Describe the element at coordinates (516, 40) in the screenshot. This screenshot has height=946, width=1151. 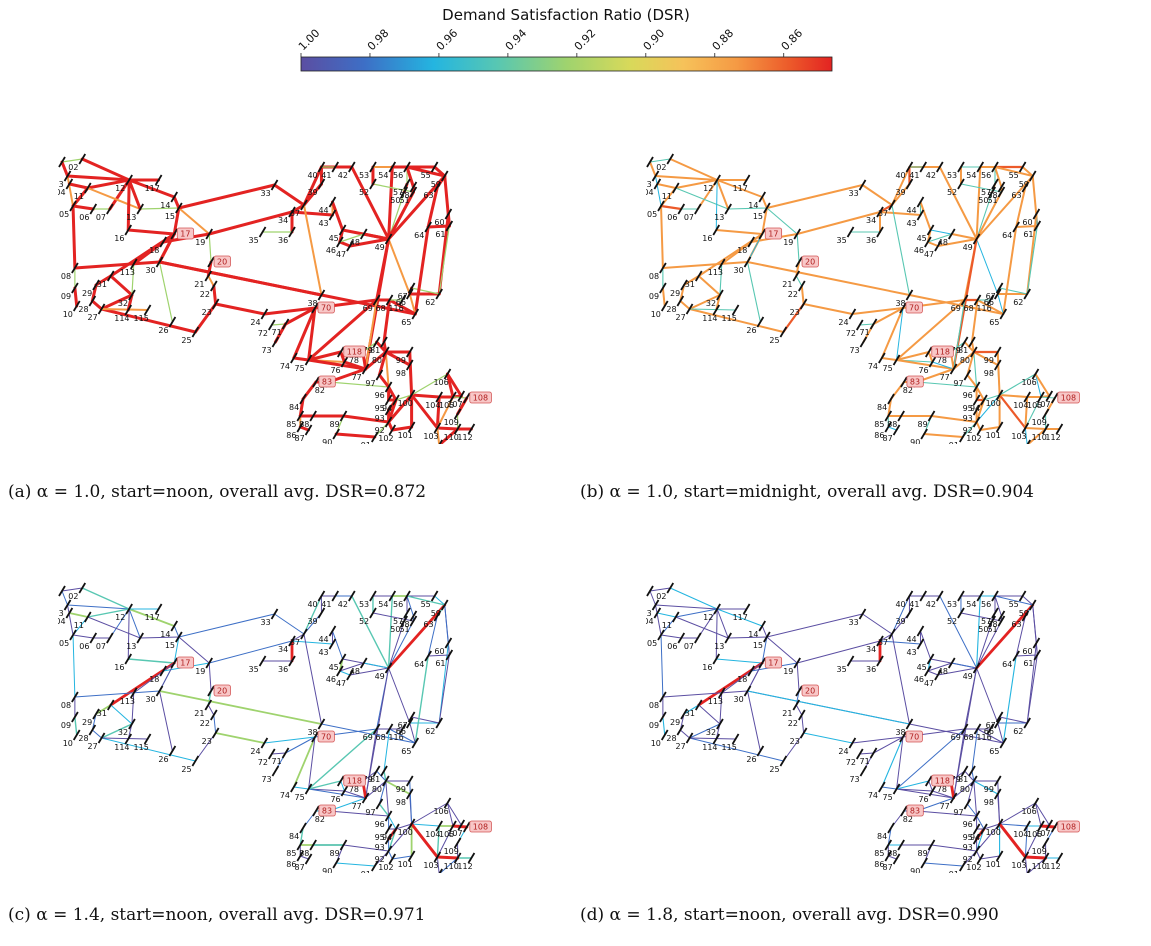
I see `colorbar-tick-label: 0.94` at that location.